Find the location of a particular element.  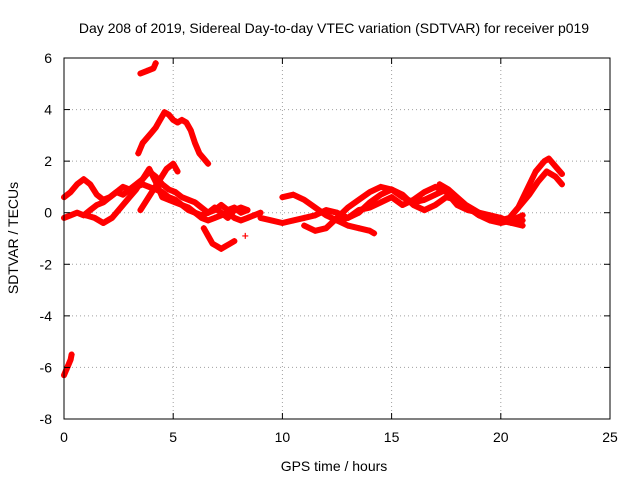

series-arc-g is located at coordinates (219, 238).